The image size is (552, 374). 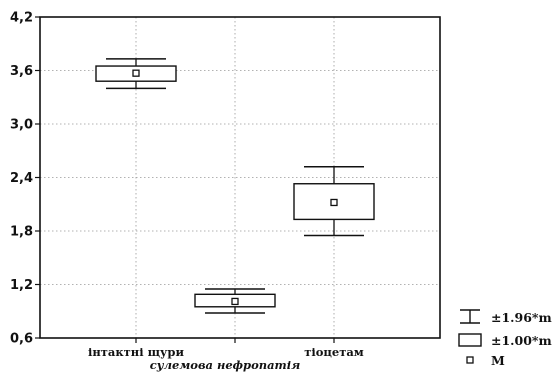 What do you see at coordinates (21, 339) in the screenshot?
I see `y-tick-label: 0,6` at bounding box center [21, 339].